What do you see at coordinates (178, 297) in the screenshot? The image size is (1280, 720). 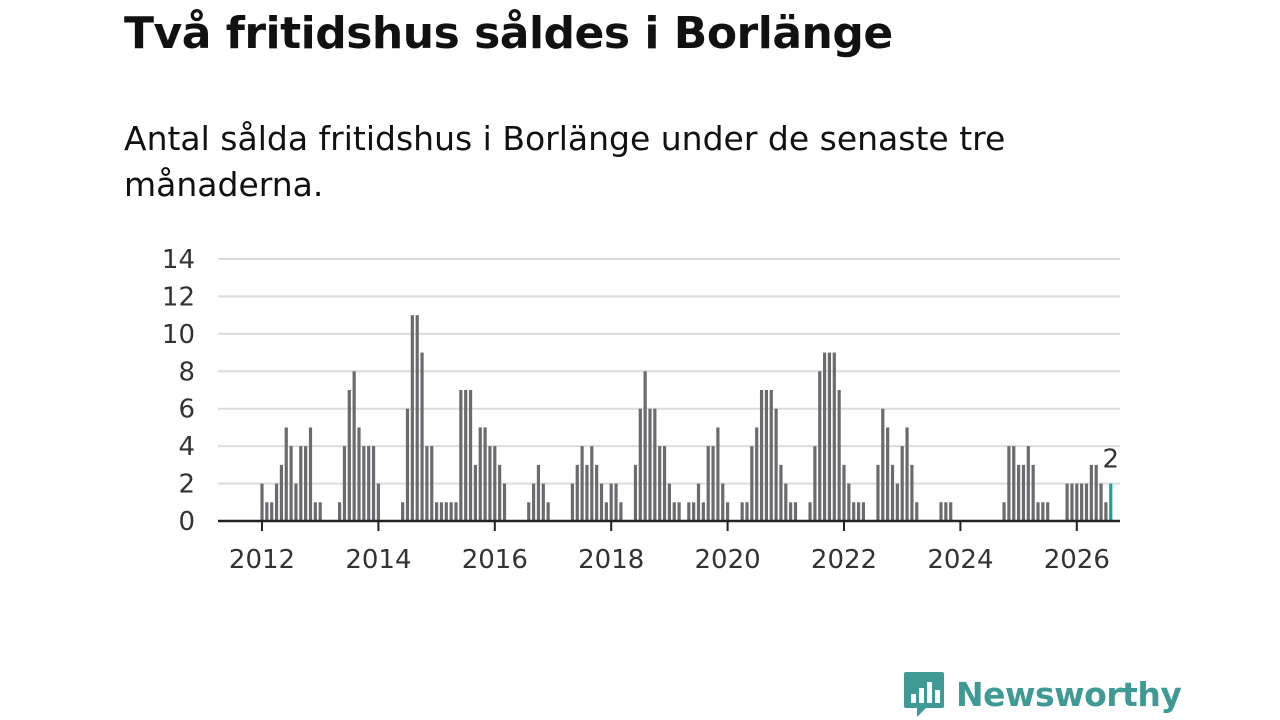 I see `y-tick-label: 12` at bounding box center [178, 297].